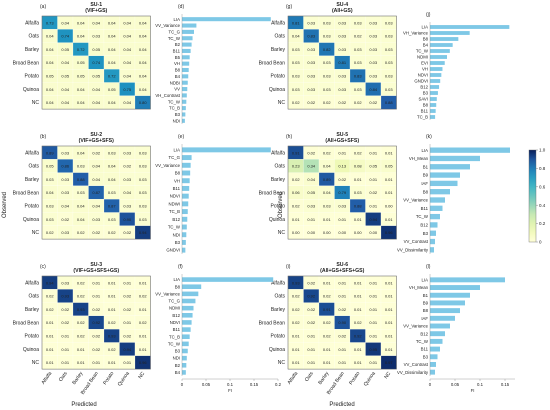  Describe the element at coordinates (65, 166) in the screenshot. I see `cell-value: 0.86` at that location.